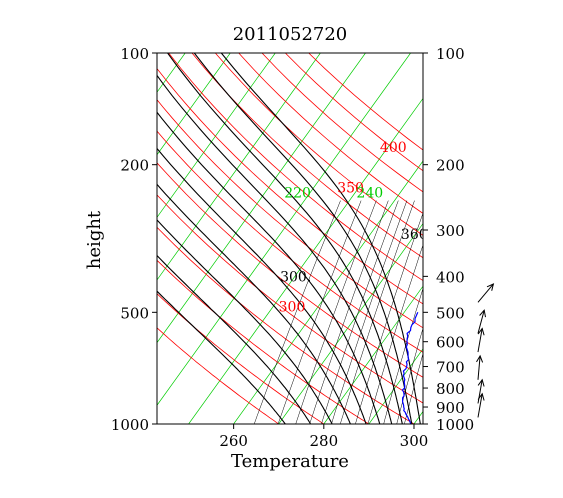  Describe the element at coordinates (450, 313) in the screenshot. I see `right-y-tick-label: 500` at that location.